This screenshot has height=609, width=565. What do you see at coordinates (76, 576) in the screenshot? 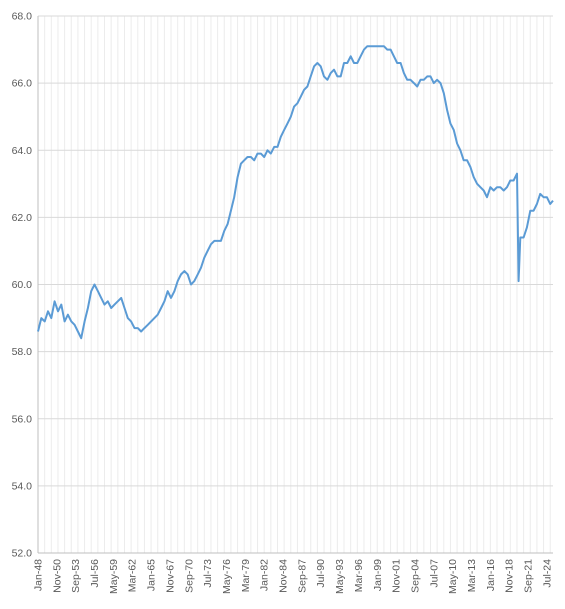
I see `x-tick-label: Sep-53` at bounding box center [76, 576].